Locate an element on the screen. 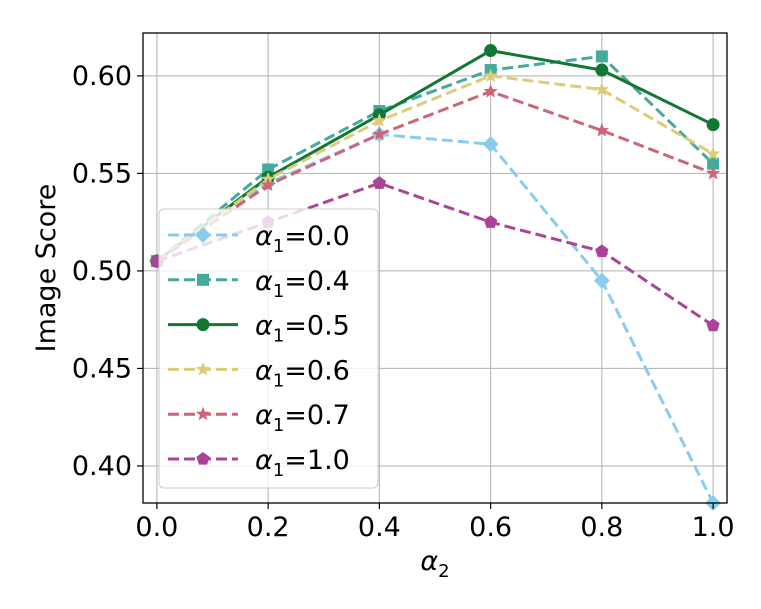 The image size is (761, 609). x-tick-label: 0.0 is located at coordinates (156, 527).